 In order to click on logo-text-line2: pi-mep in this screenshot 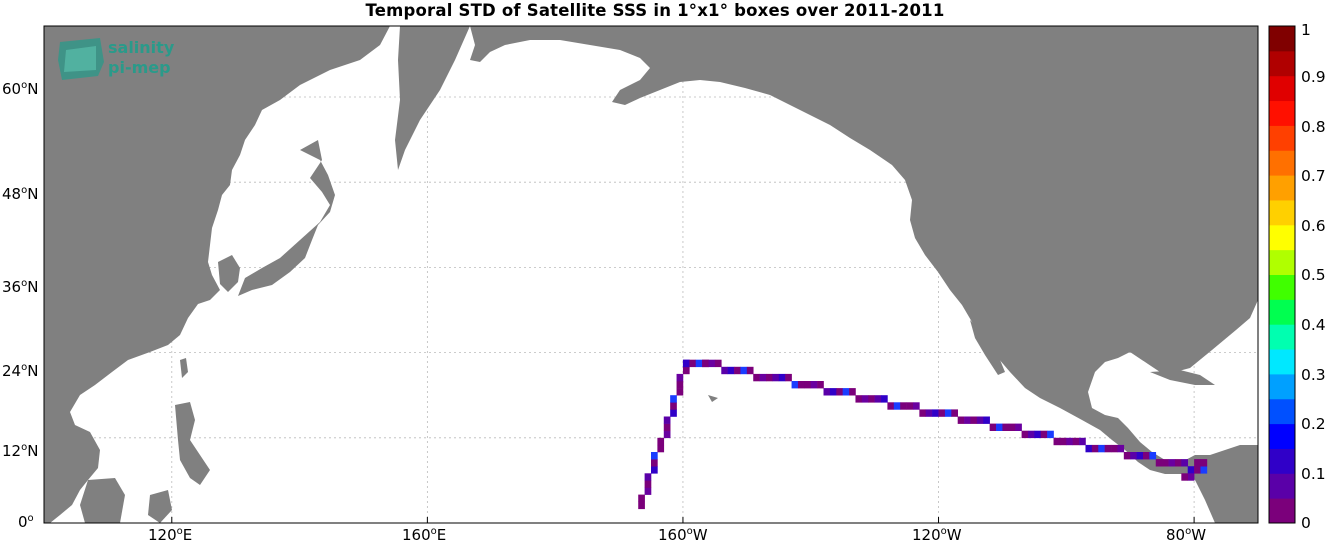, I will do `click(139, 67)`.